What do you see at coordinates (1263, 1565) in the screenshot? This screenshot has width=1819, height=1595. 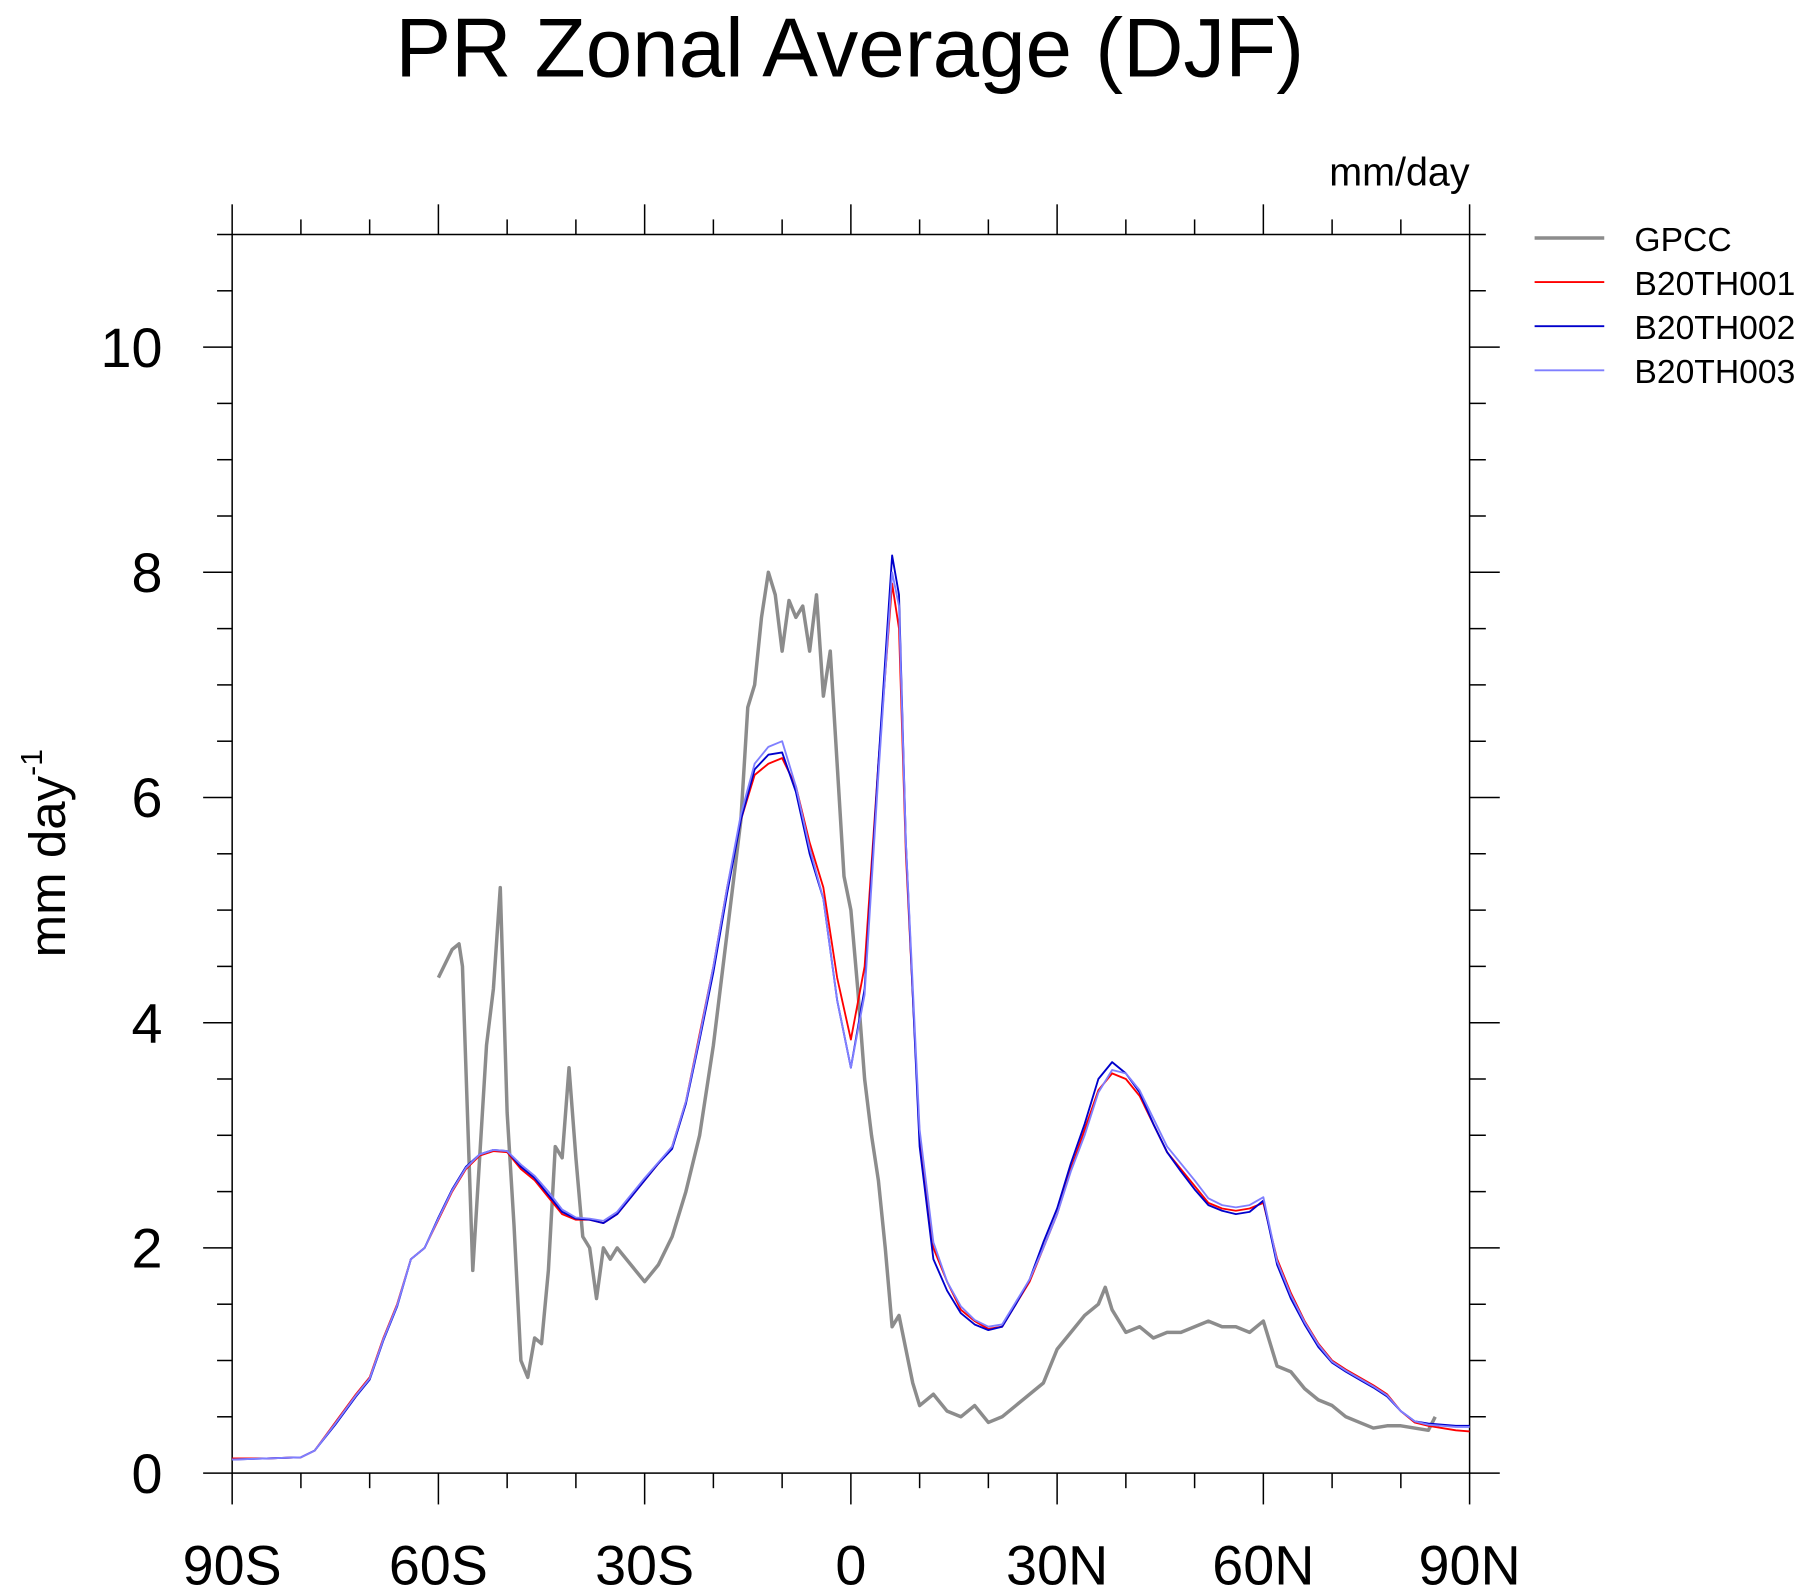 I see `x-tick-label: 60N` at bounding box center [1263, 1565].